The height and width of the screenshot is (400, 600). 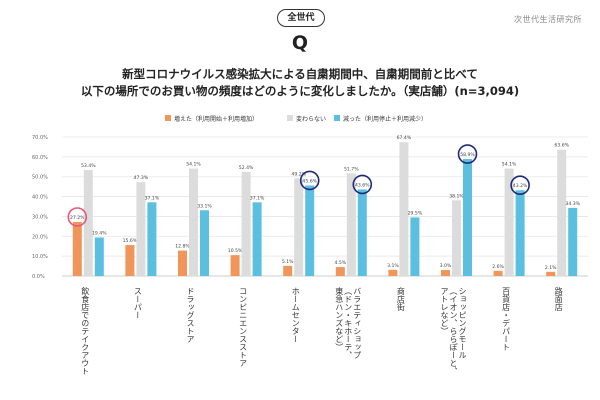 What do you see at coordinates (235, 251) in the screenshot?
I see `bar-value-label: 10.5%` at bounding box center [235, 251].